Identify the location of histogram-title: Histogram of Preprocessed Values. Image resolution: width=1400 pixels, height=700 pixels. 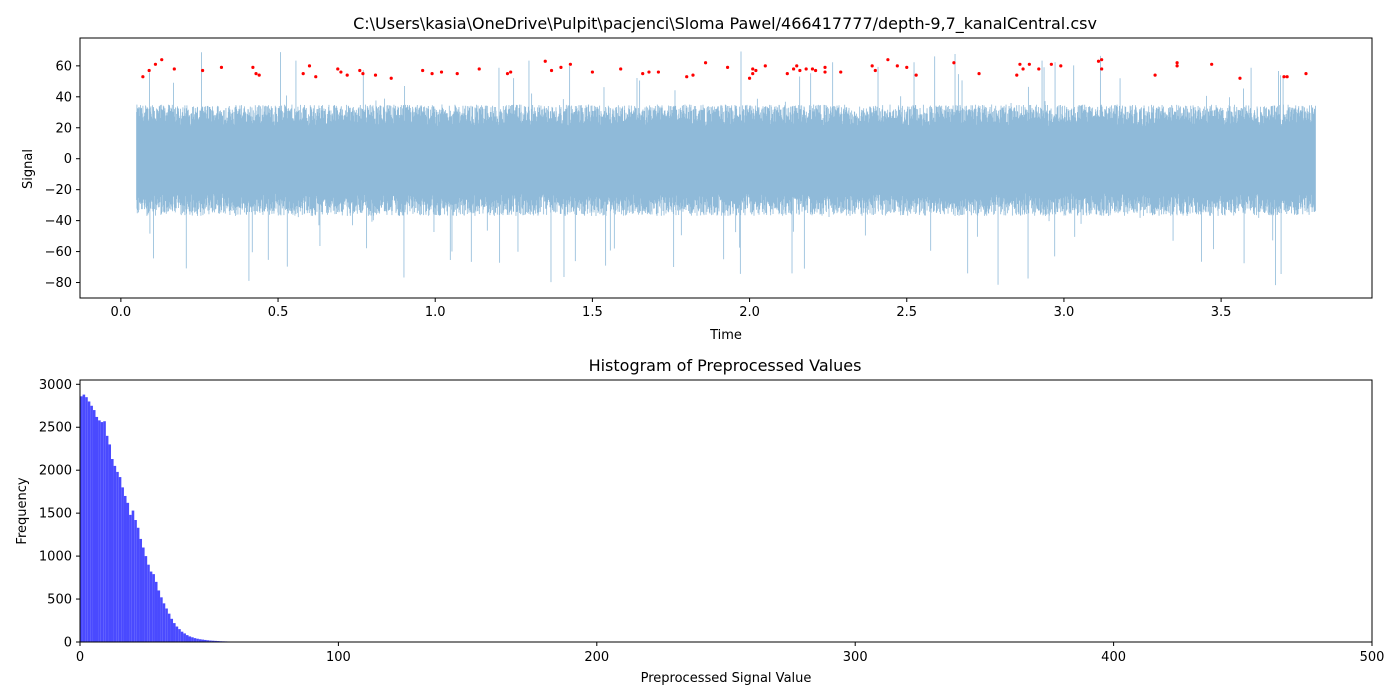
(725, 365).